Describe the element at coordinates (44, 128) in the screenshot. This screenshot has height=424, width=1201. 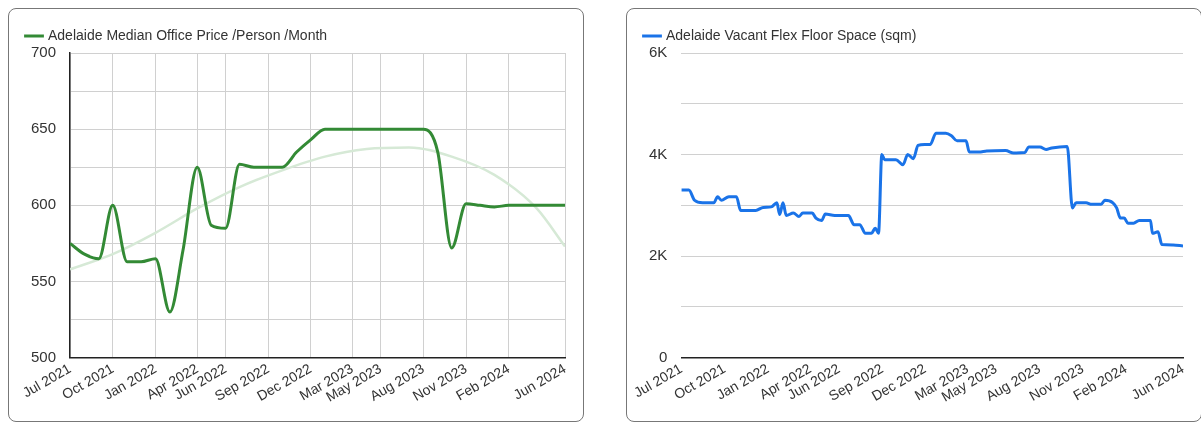
I see `y-tick-label: 650` at that location.